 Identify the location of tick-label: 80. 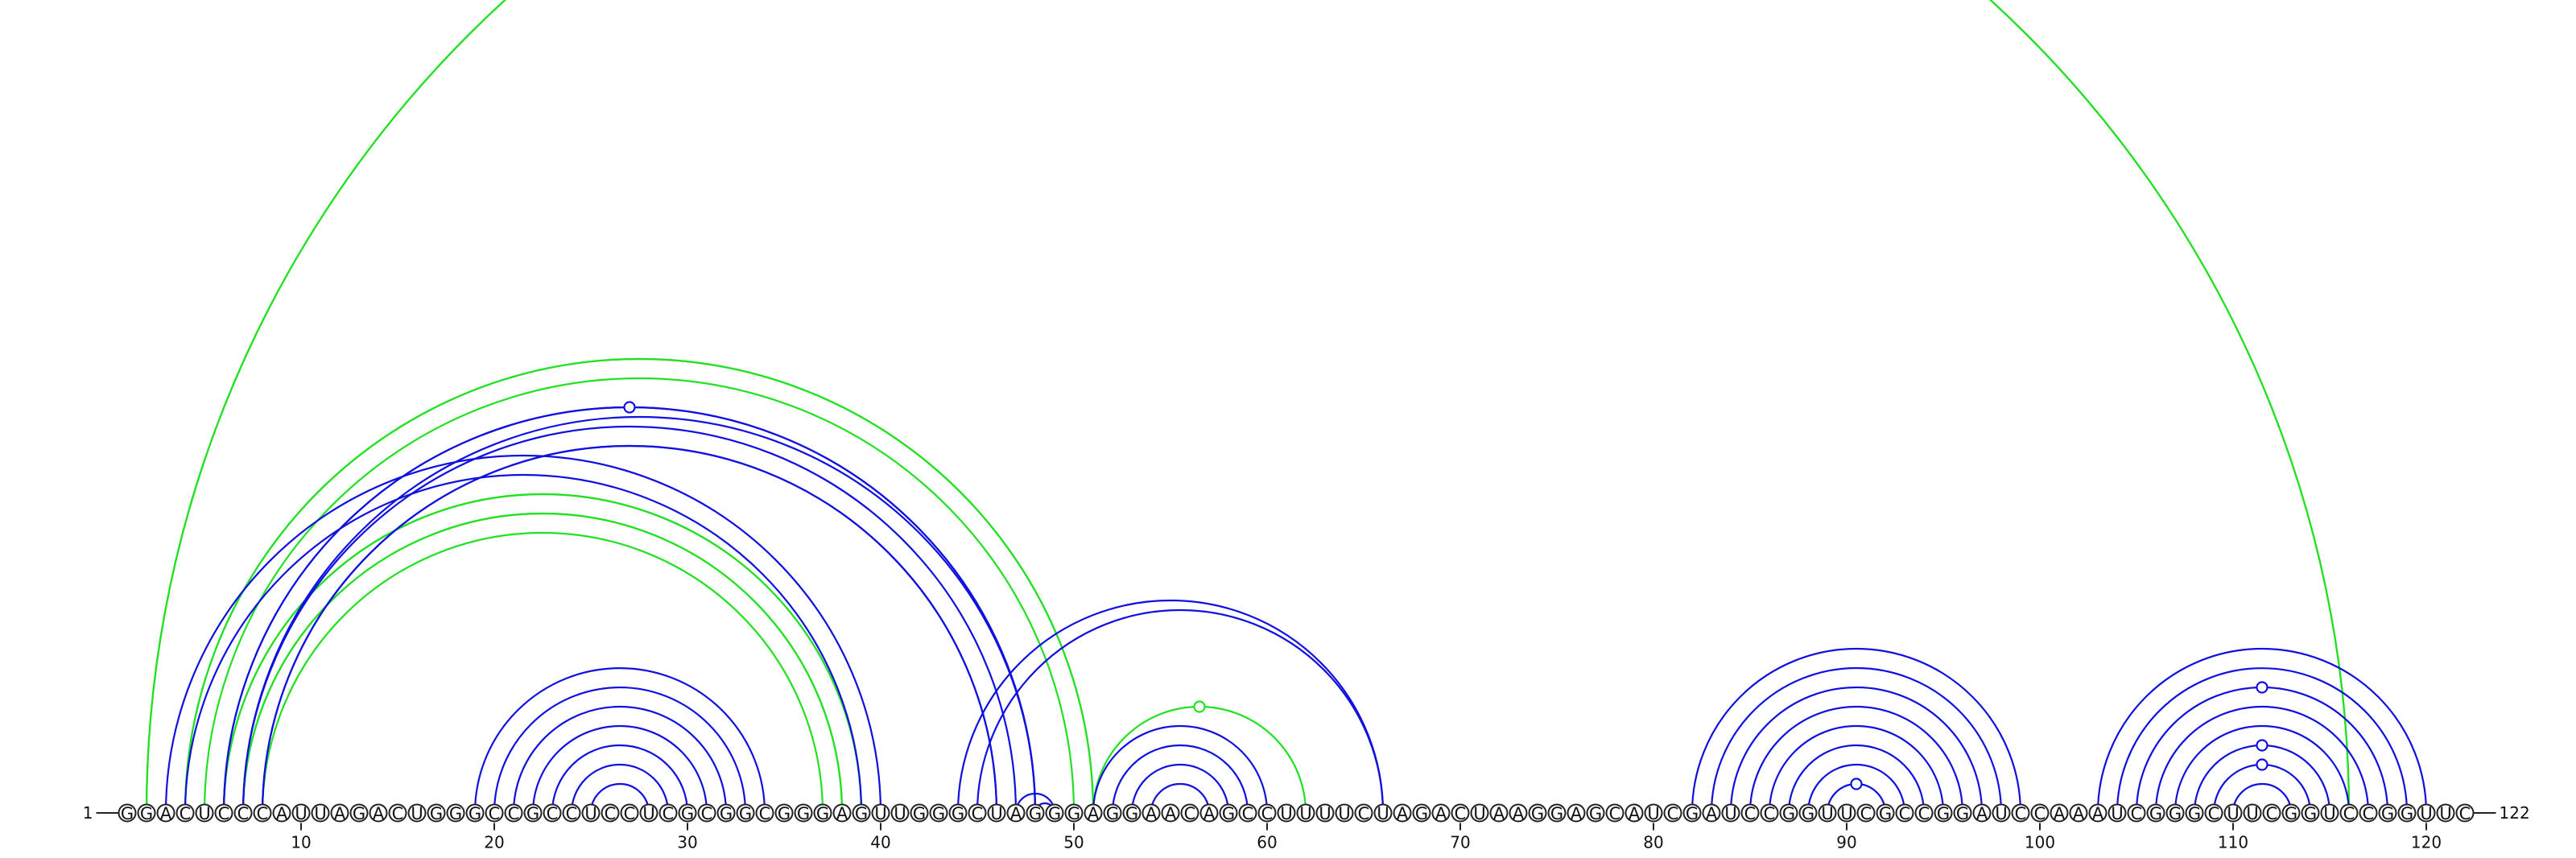
(1653, 842).